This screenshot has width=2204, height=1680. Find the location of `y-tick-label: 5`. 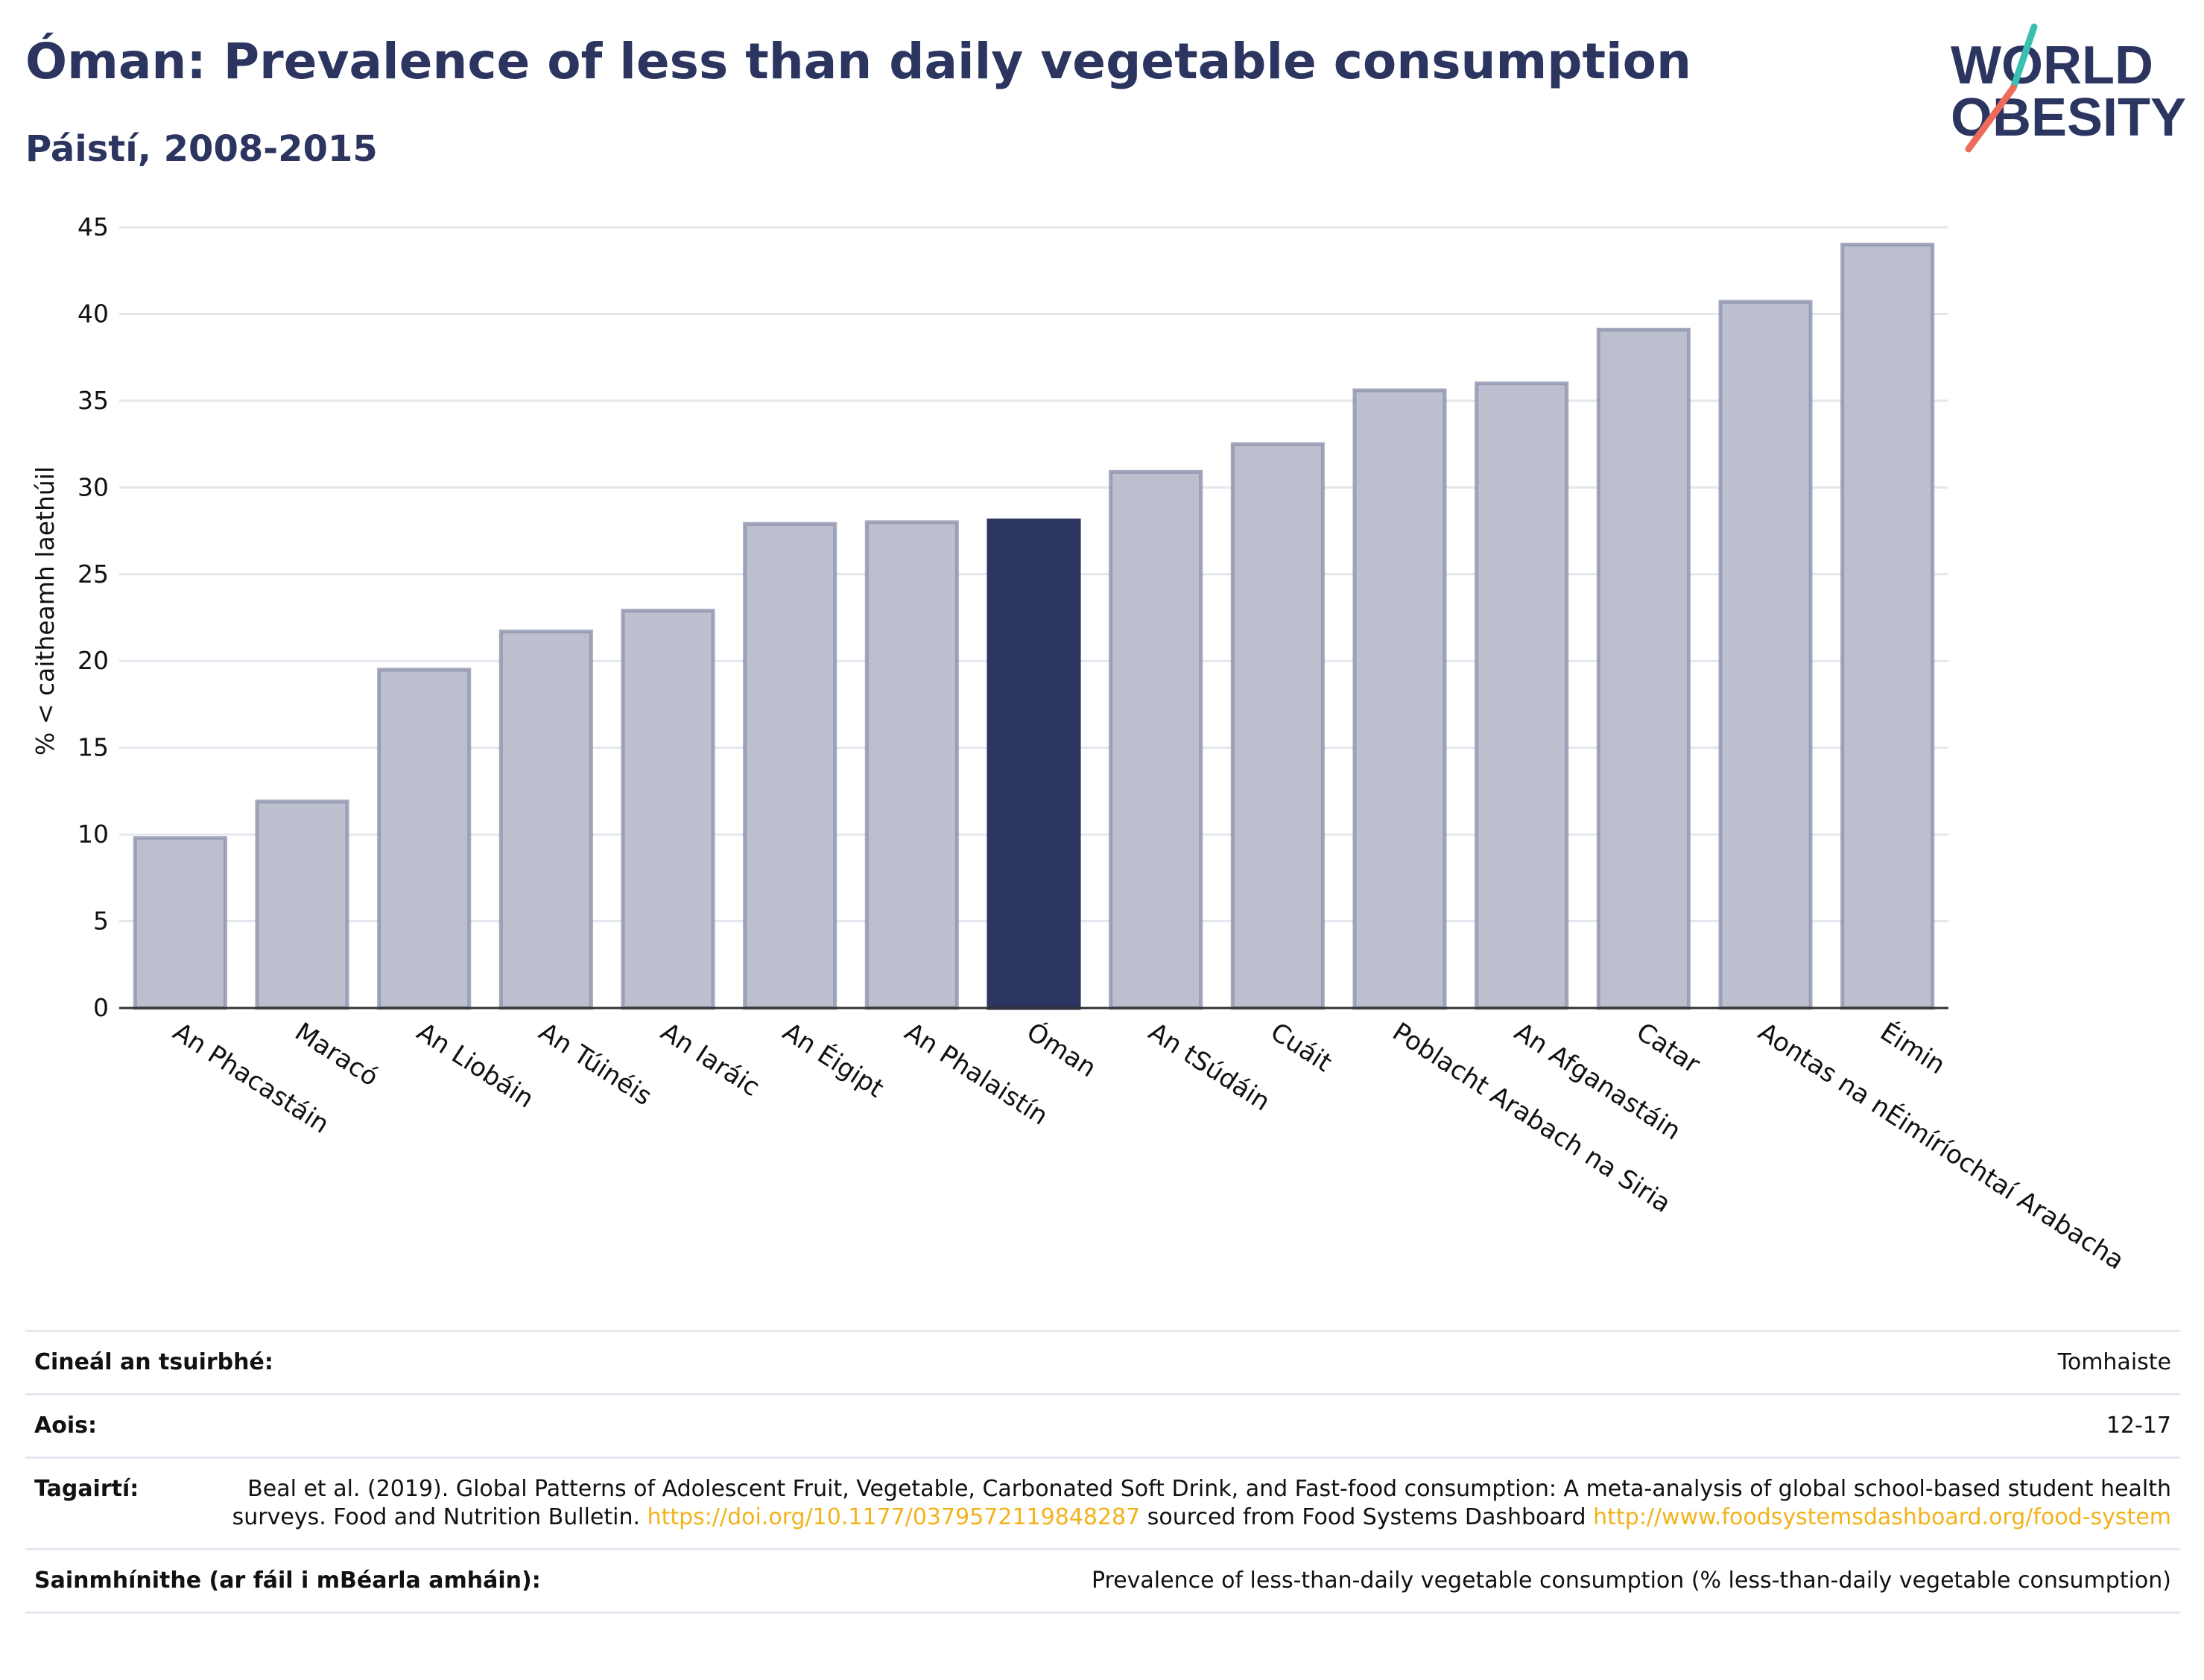

y-tick-label: 5 is located at coordinates (101, 921).